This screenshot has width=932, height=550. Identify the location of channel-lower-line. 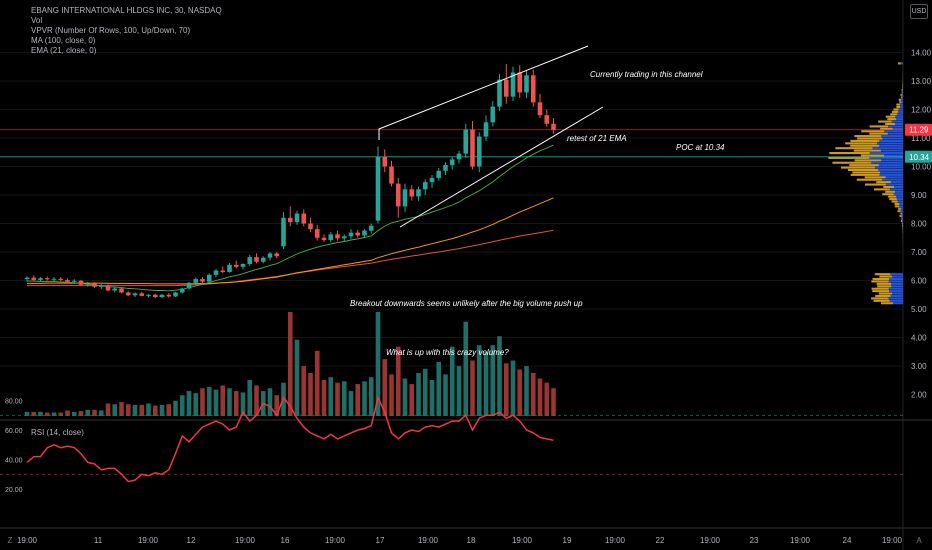
(501, 167).